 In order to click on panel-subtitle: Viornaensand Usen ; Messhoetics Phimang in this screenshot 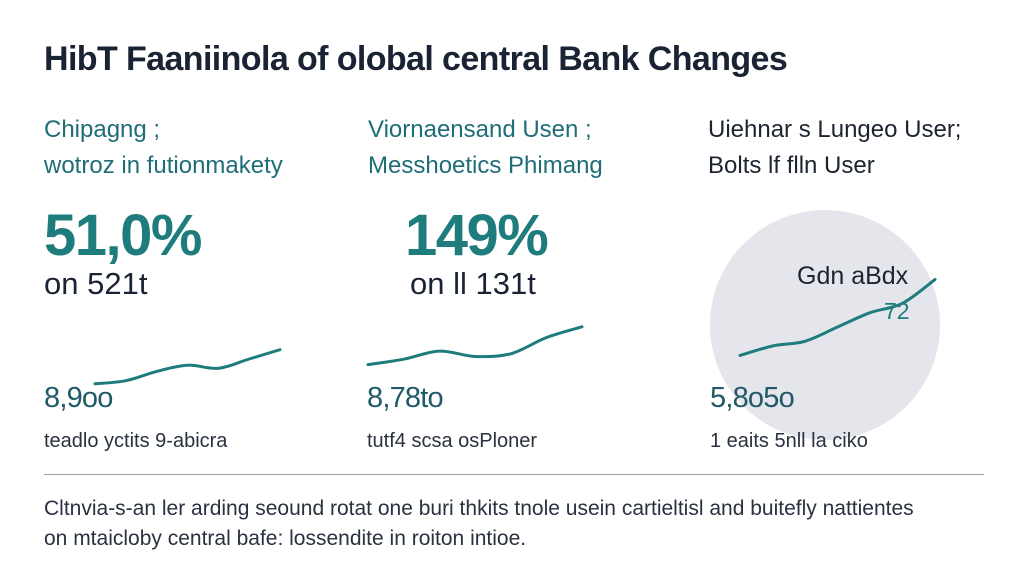, I will do `click(485, 148)`.